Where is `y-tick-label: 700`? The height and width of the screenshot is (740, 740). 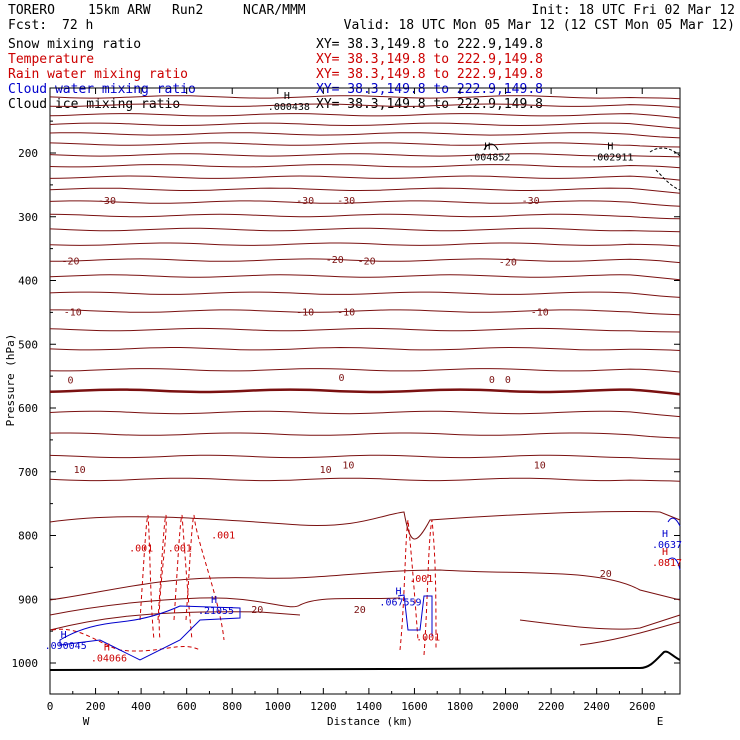
y-tick-label: 700 is located at coordinates (28, 472).